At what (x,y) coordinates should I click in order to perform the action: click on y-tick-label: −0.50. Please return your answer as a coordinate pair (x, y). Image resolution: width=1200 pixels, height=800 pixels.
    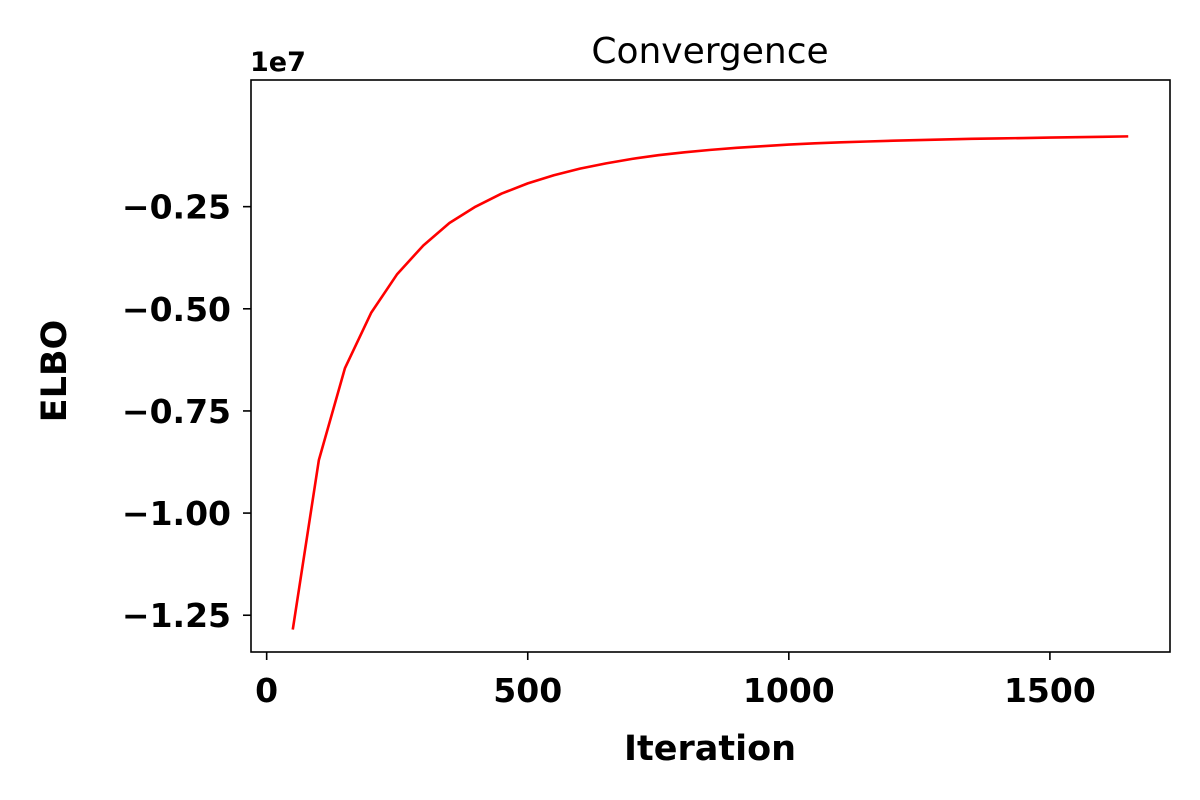
    Looking at the image, I should click on (176, 309).